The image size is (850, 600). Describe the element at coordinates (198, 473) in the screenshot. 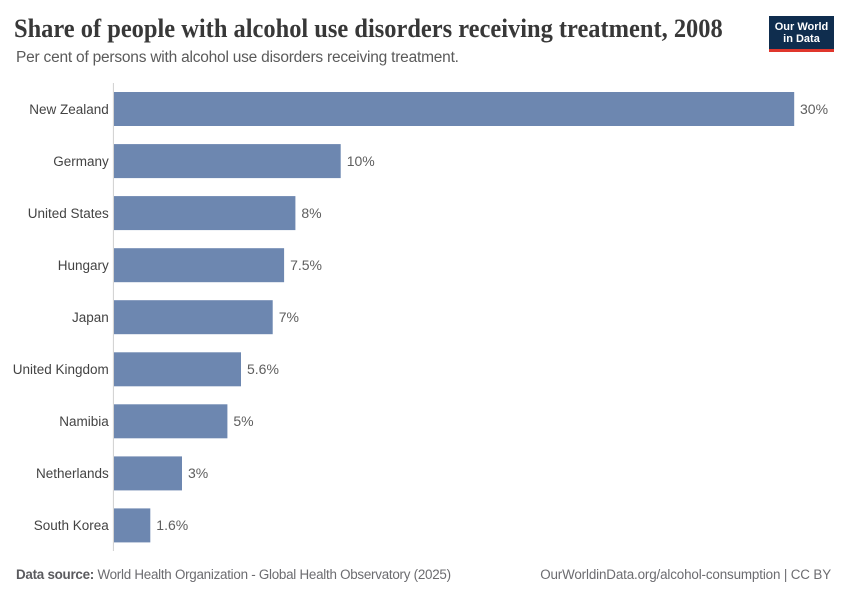

I see `svg-text: 3%` at that location.